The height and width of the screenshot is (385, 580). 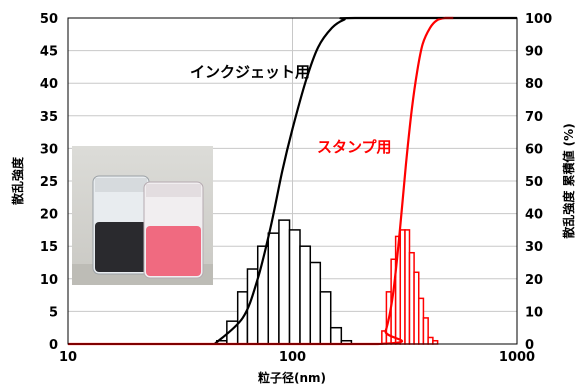 What do you see at coordinates (534, 117) in the screenshot?
I see `y2-tick-label: 70` at bounding box center [534, 117].